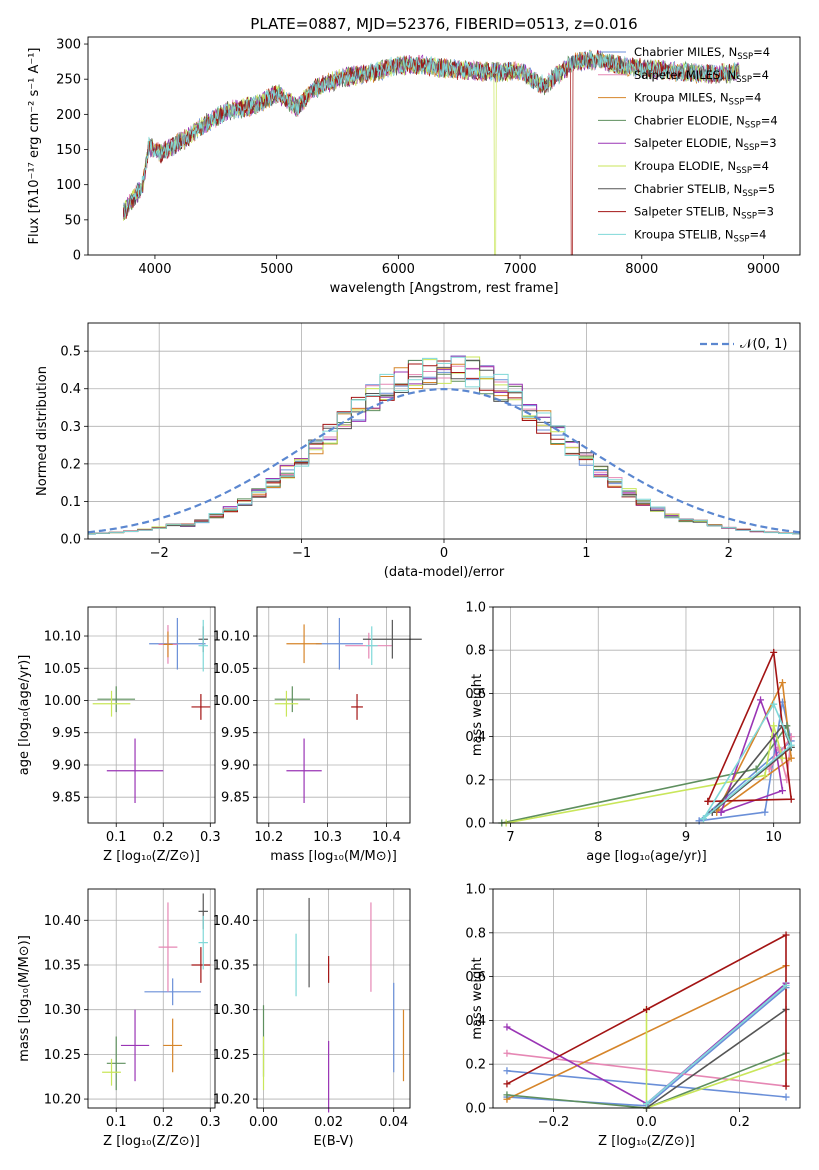 The height and width of the screenshot is (1170, 819). Describe the element at coordinates (68, 150) in the screenshot. I see `y-tick-label: 150` at that location.